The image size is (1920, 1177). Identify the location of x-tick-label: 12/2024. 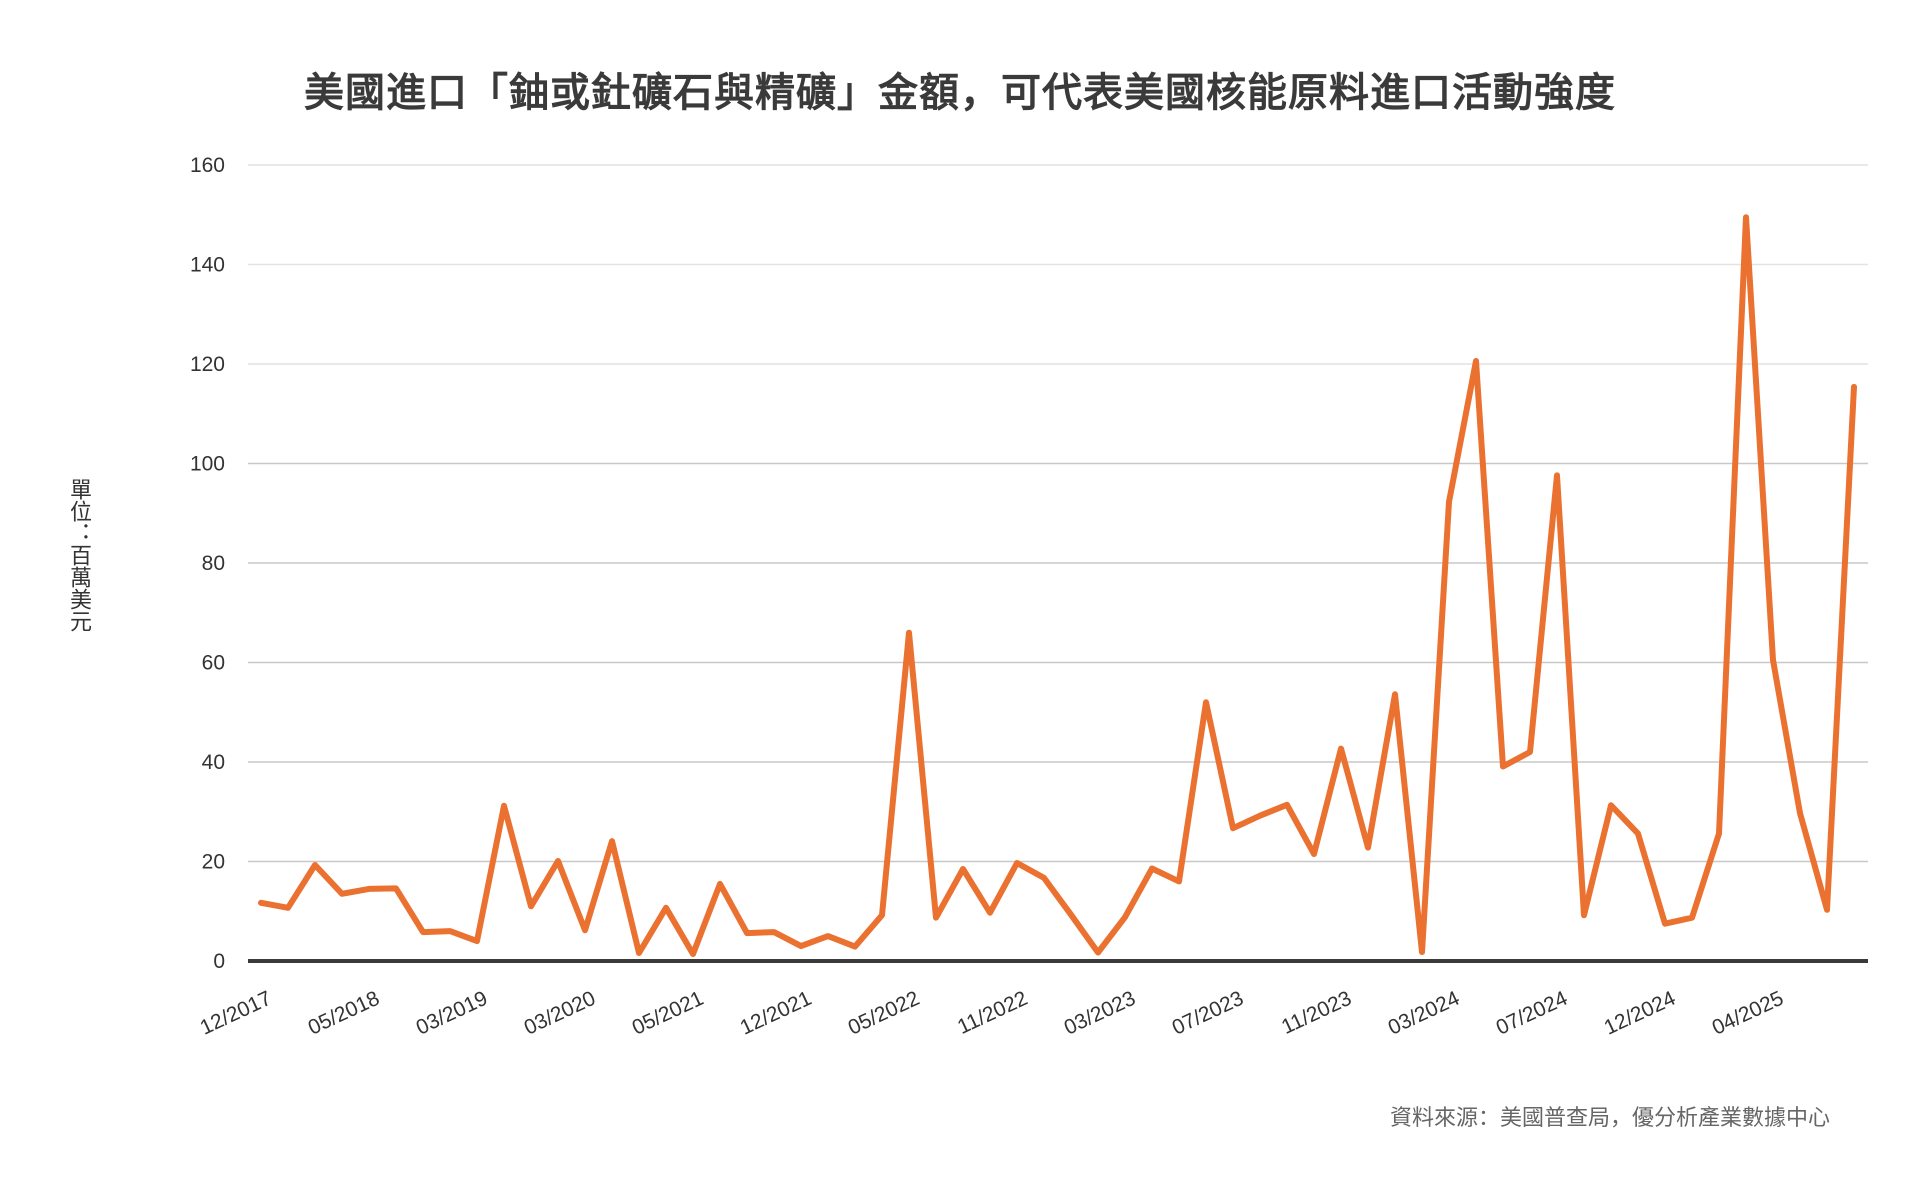
(1640, 1013).